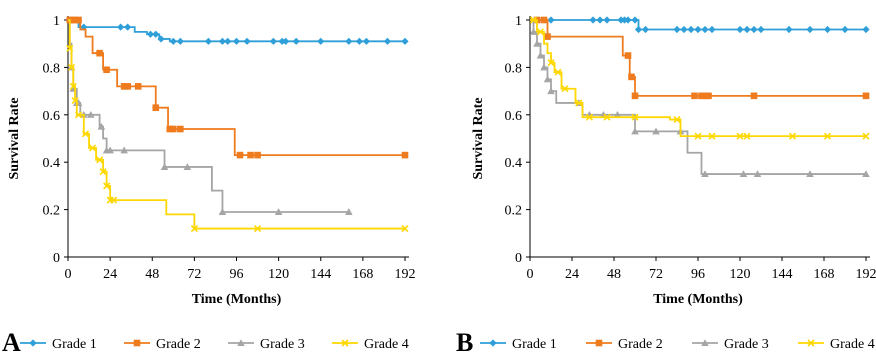 Image resolution: width=876 pixels, height=356 pixels. I want to click on x-tick-label: 168, so click(362, 274).